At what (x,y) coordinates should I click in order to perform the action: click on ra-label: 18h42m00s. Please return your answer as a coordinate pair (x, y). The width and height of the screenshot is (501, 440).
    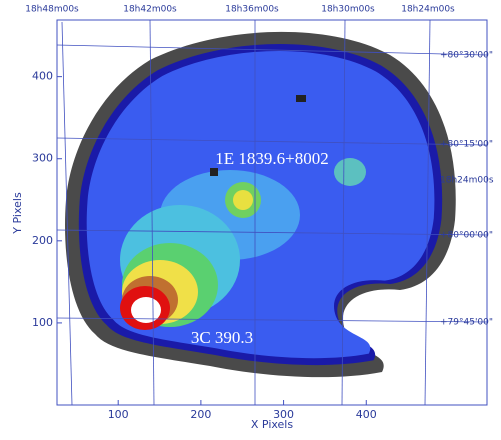
    Looking at the image, I should click on (150, 10).